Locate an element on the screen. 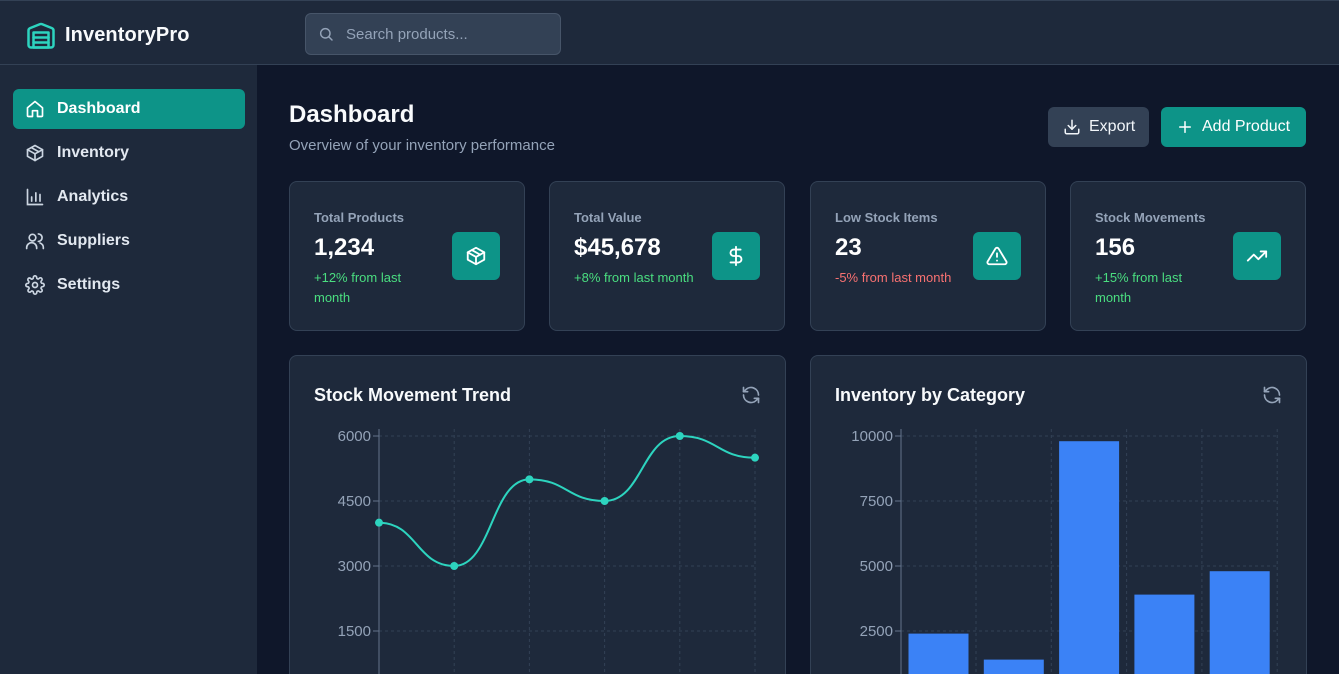 This screenshot has height=674, width=1339. sidebar-item-label: Dashboard is located at coordinates (99, 108).